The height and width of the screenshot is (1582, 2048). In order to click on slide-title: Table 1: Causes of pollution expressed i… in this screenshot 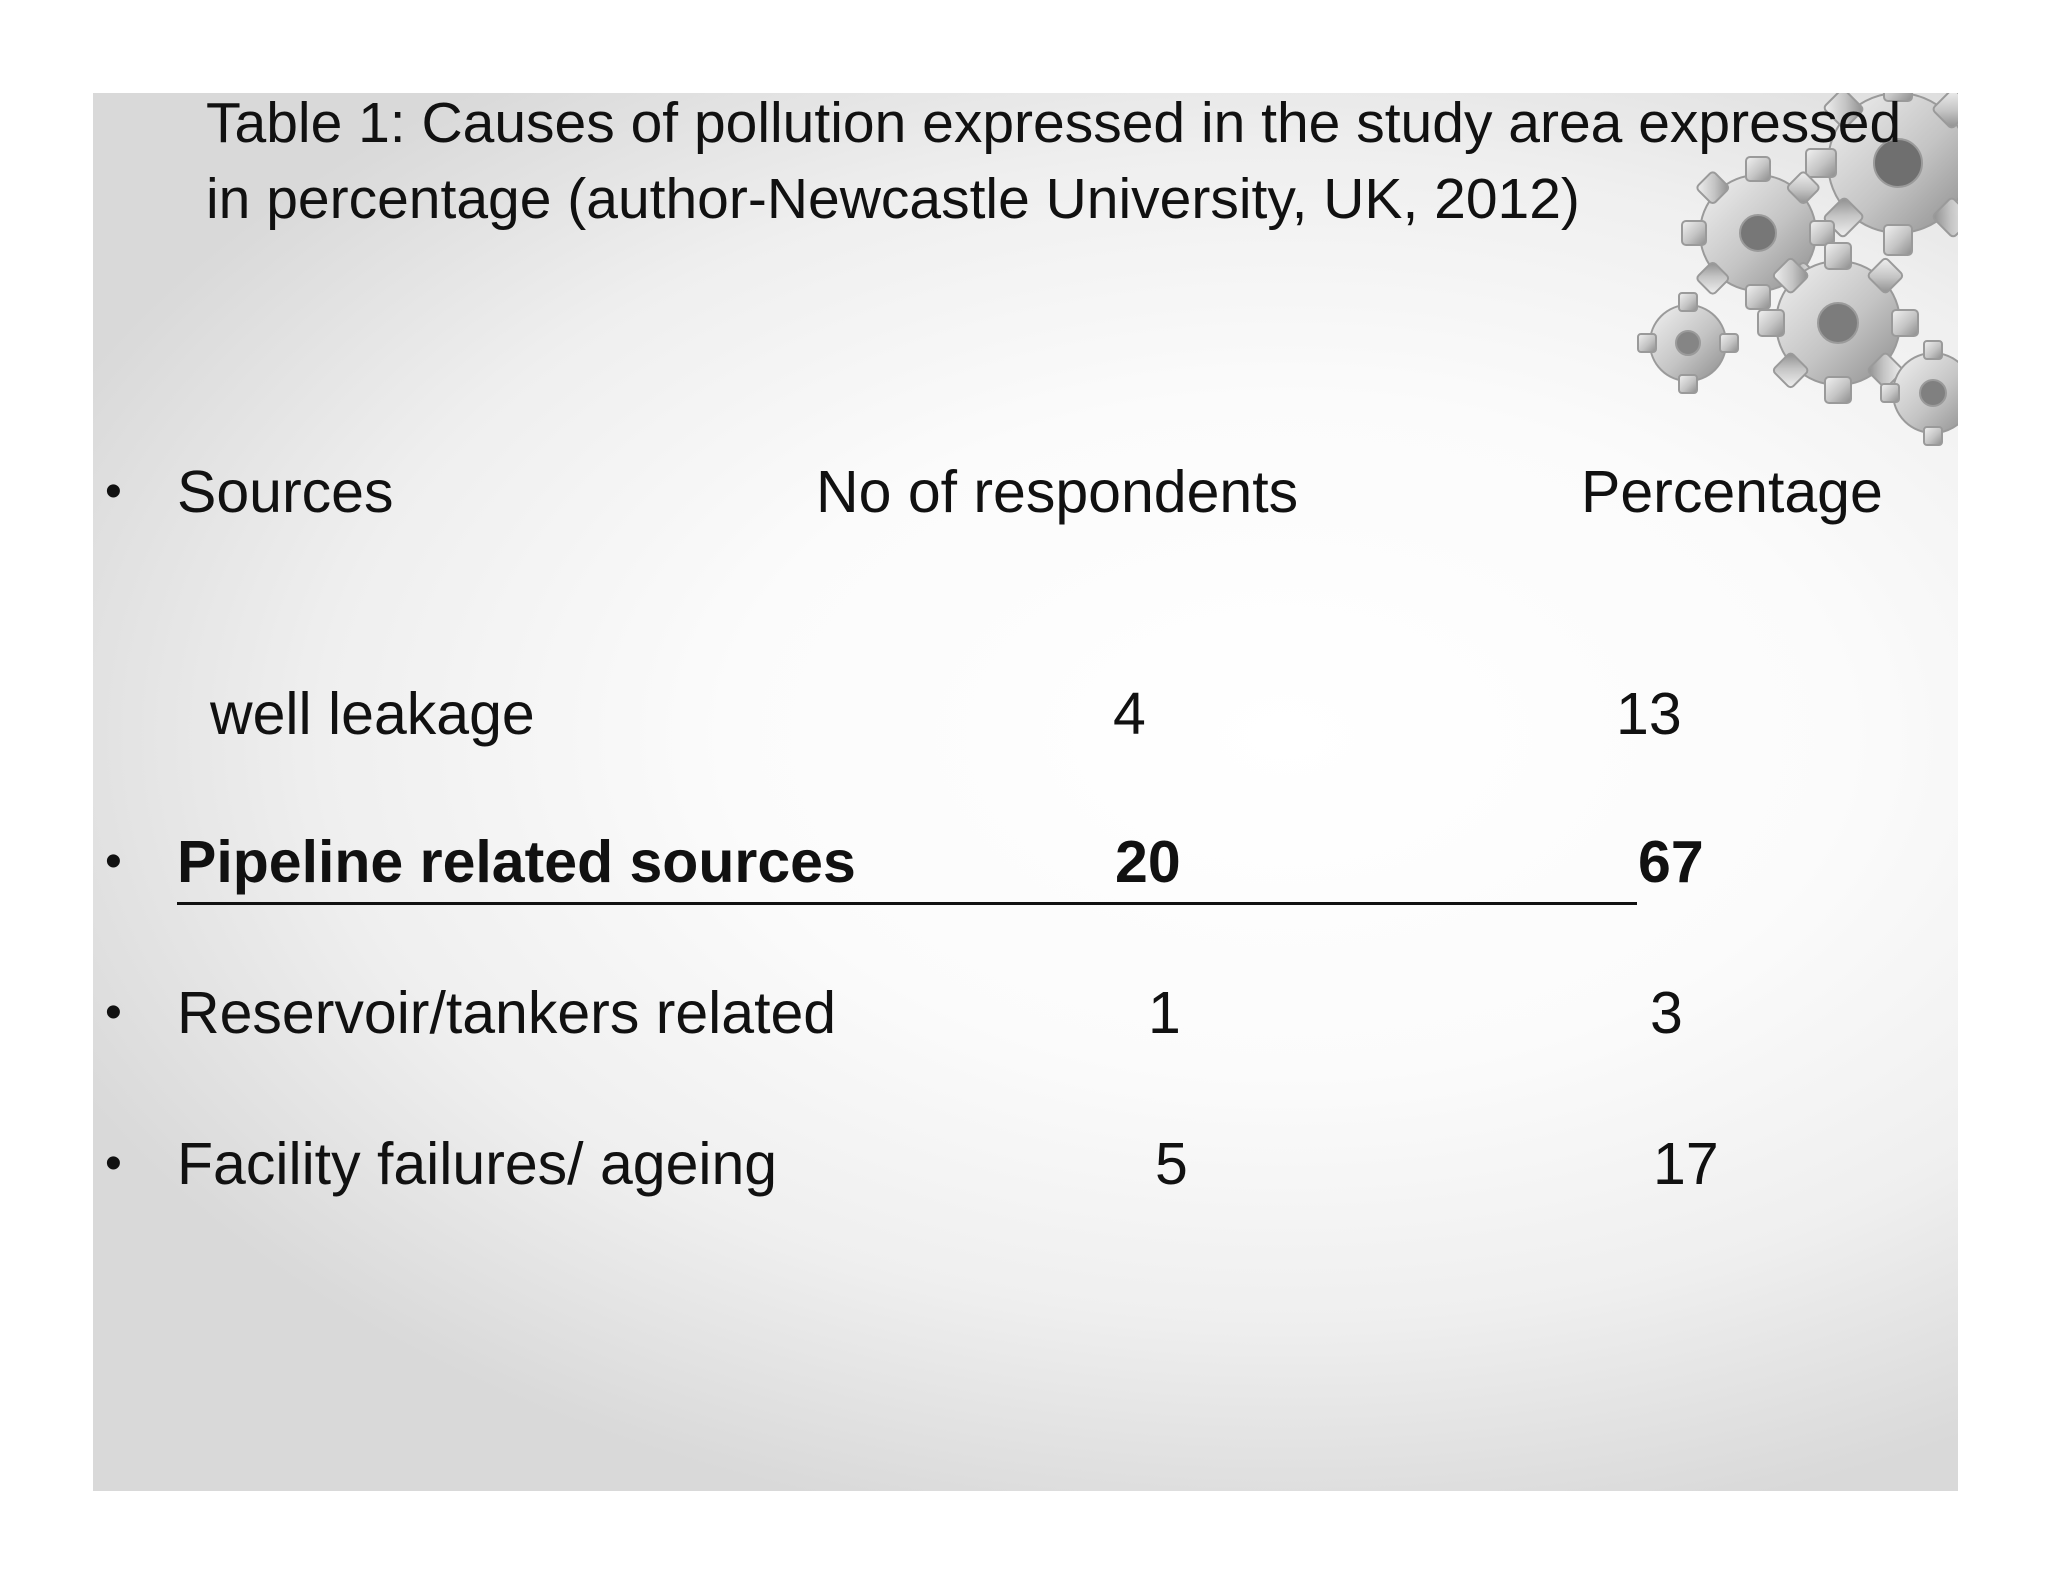, I will do `click(1054, 162)`.